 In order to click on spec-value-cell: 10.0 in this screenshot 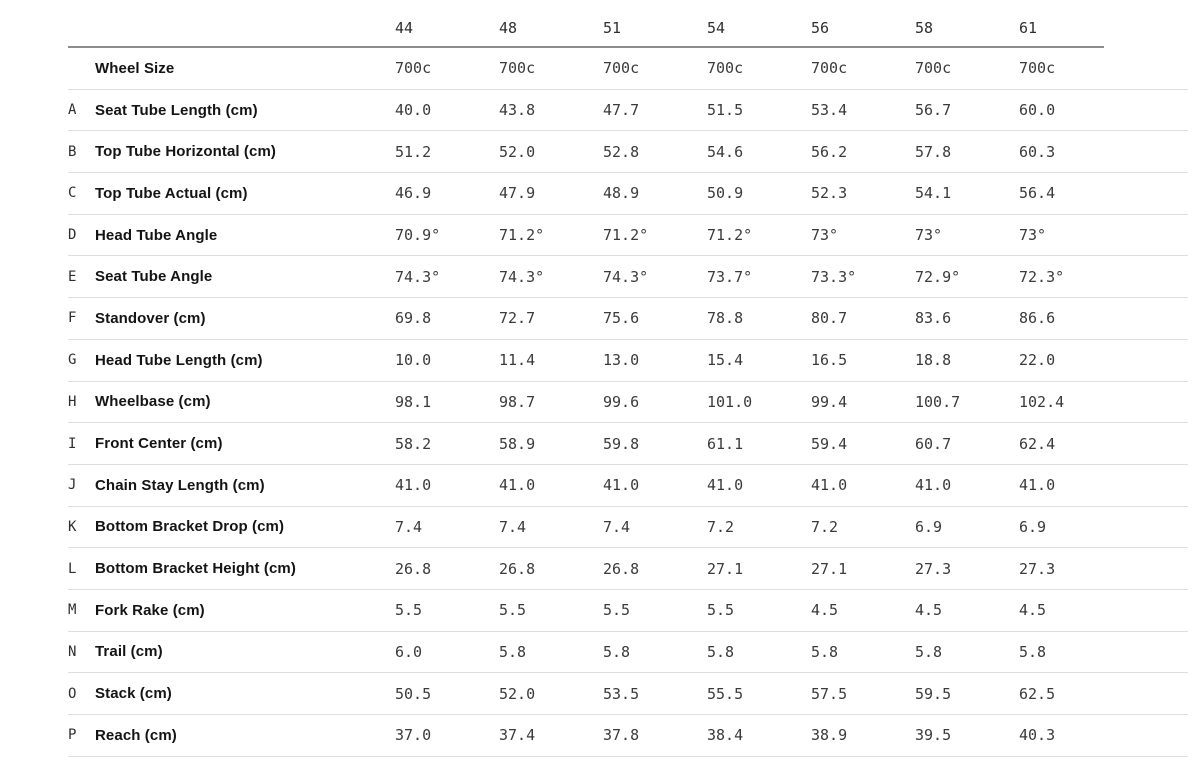, I will do `click(447, 360)`.